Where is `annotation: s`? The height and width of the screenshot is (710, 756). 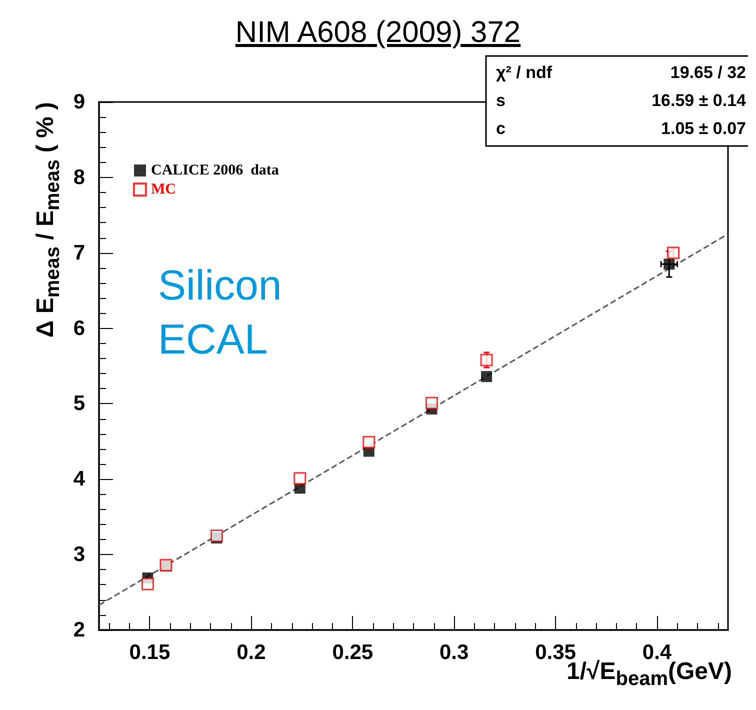
annotation: s is located at coordinates (501, 100).